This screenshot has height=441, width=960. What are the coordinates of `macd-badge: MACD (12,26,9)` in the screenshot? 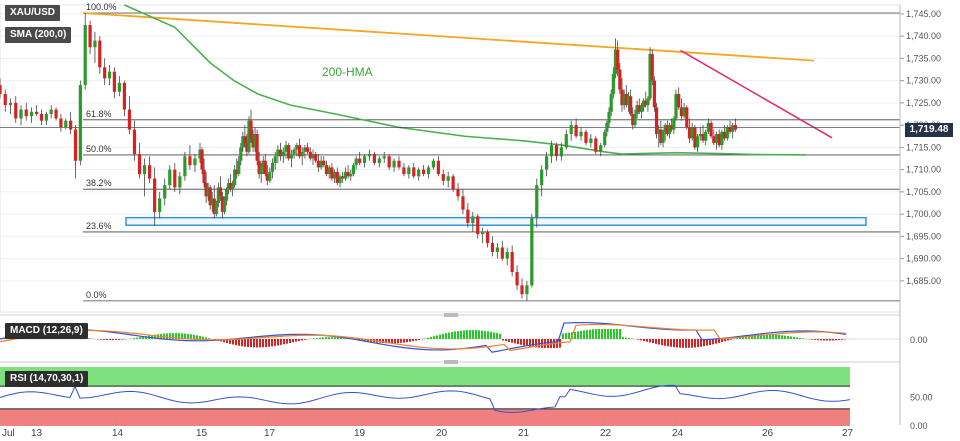 It's located at (46, 331).